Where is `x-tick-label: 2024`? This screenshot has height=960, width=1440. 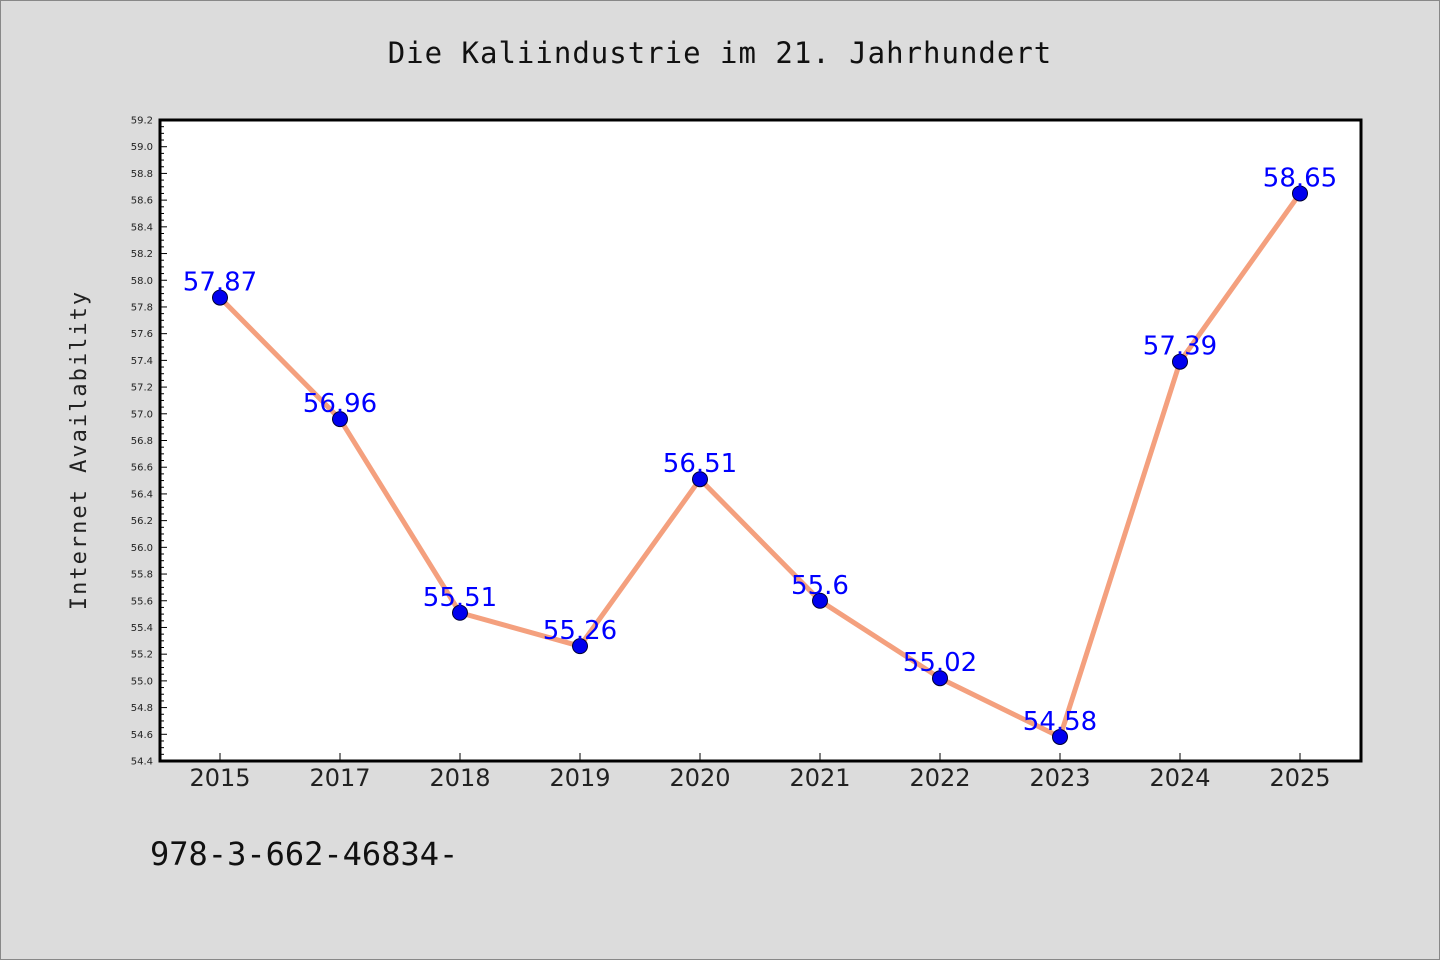 x-tick-label: 2024 is located at coordinates (1179, 778).